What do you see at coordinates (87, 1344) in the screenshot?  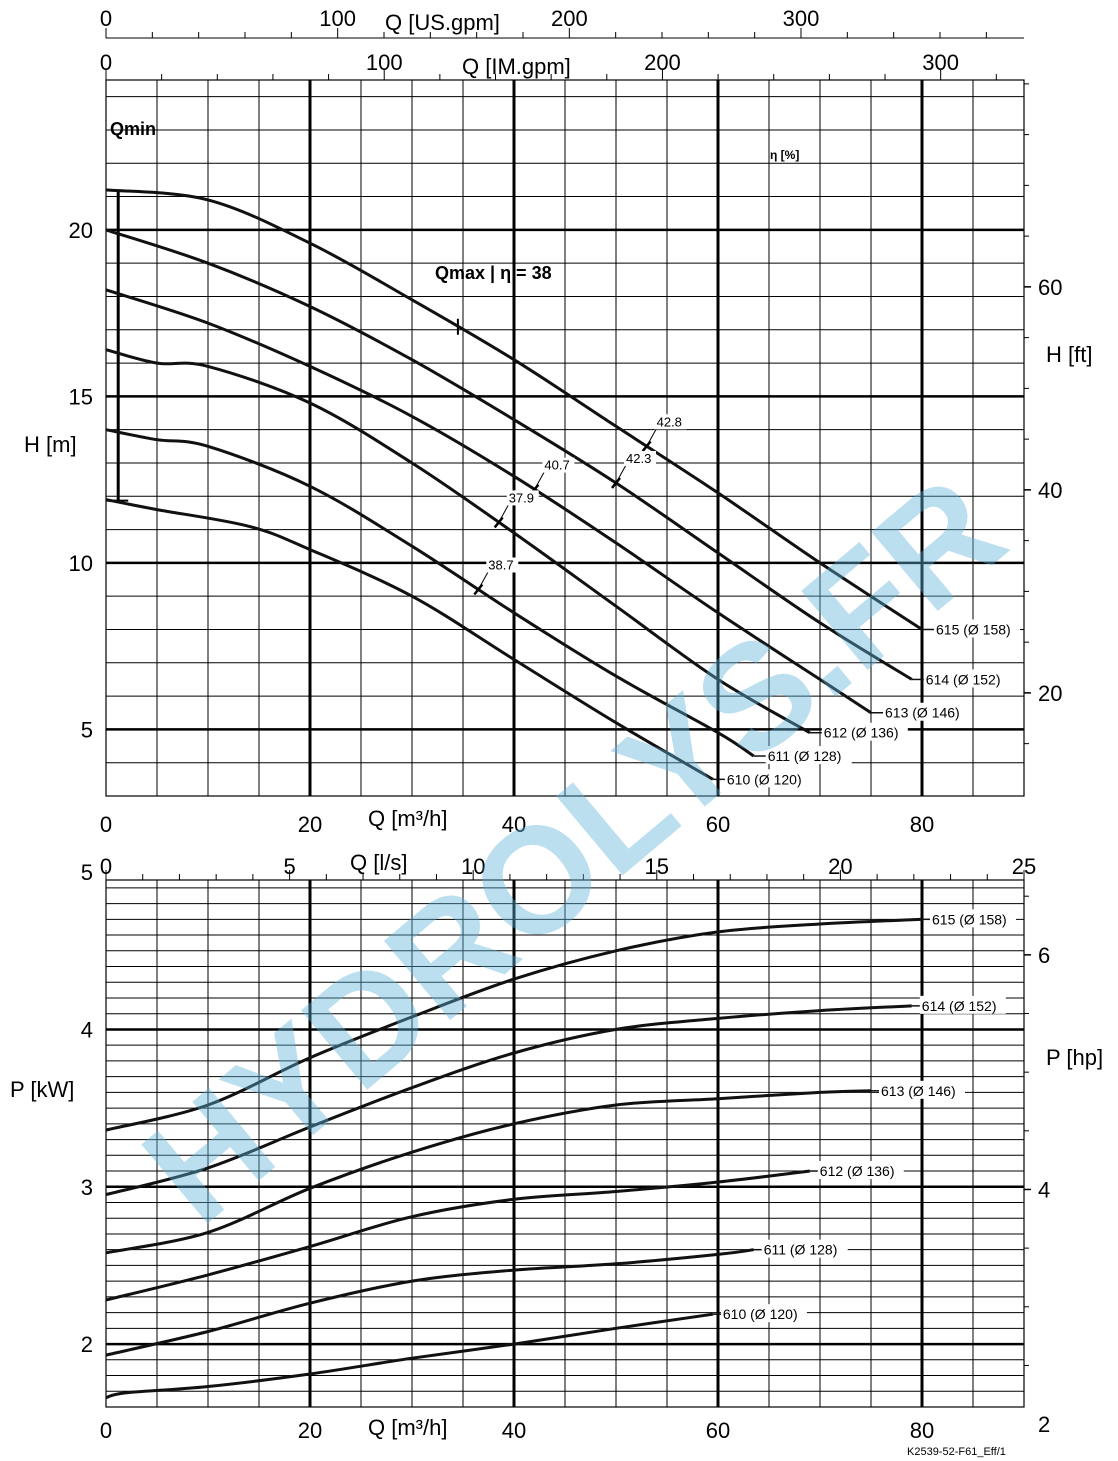 I see `power-ytick-label: 2` at bounding box center [87, 1344].